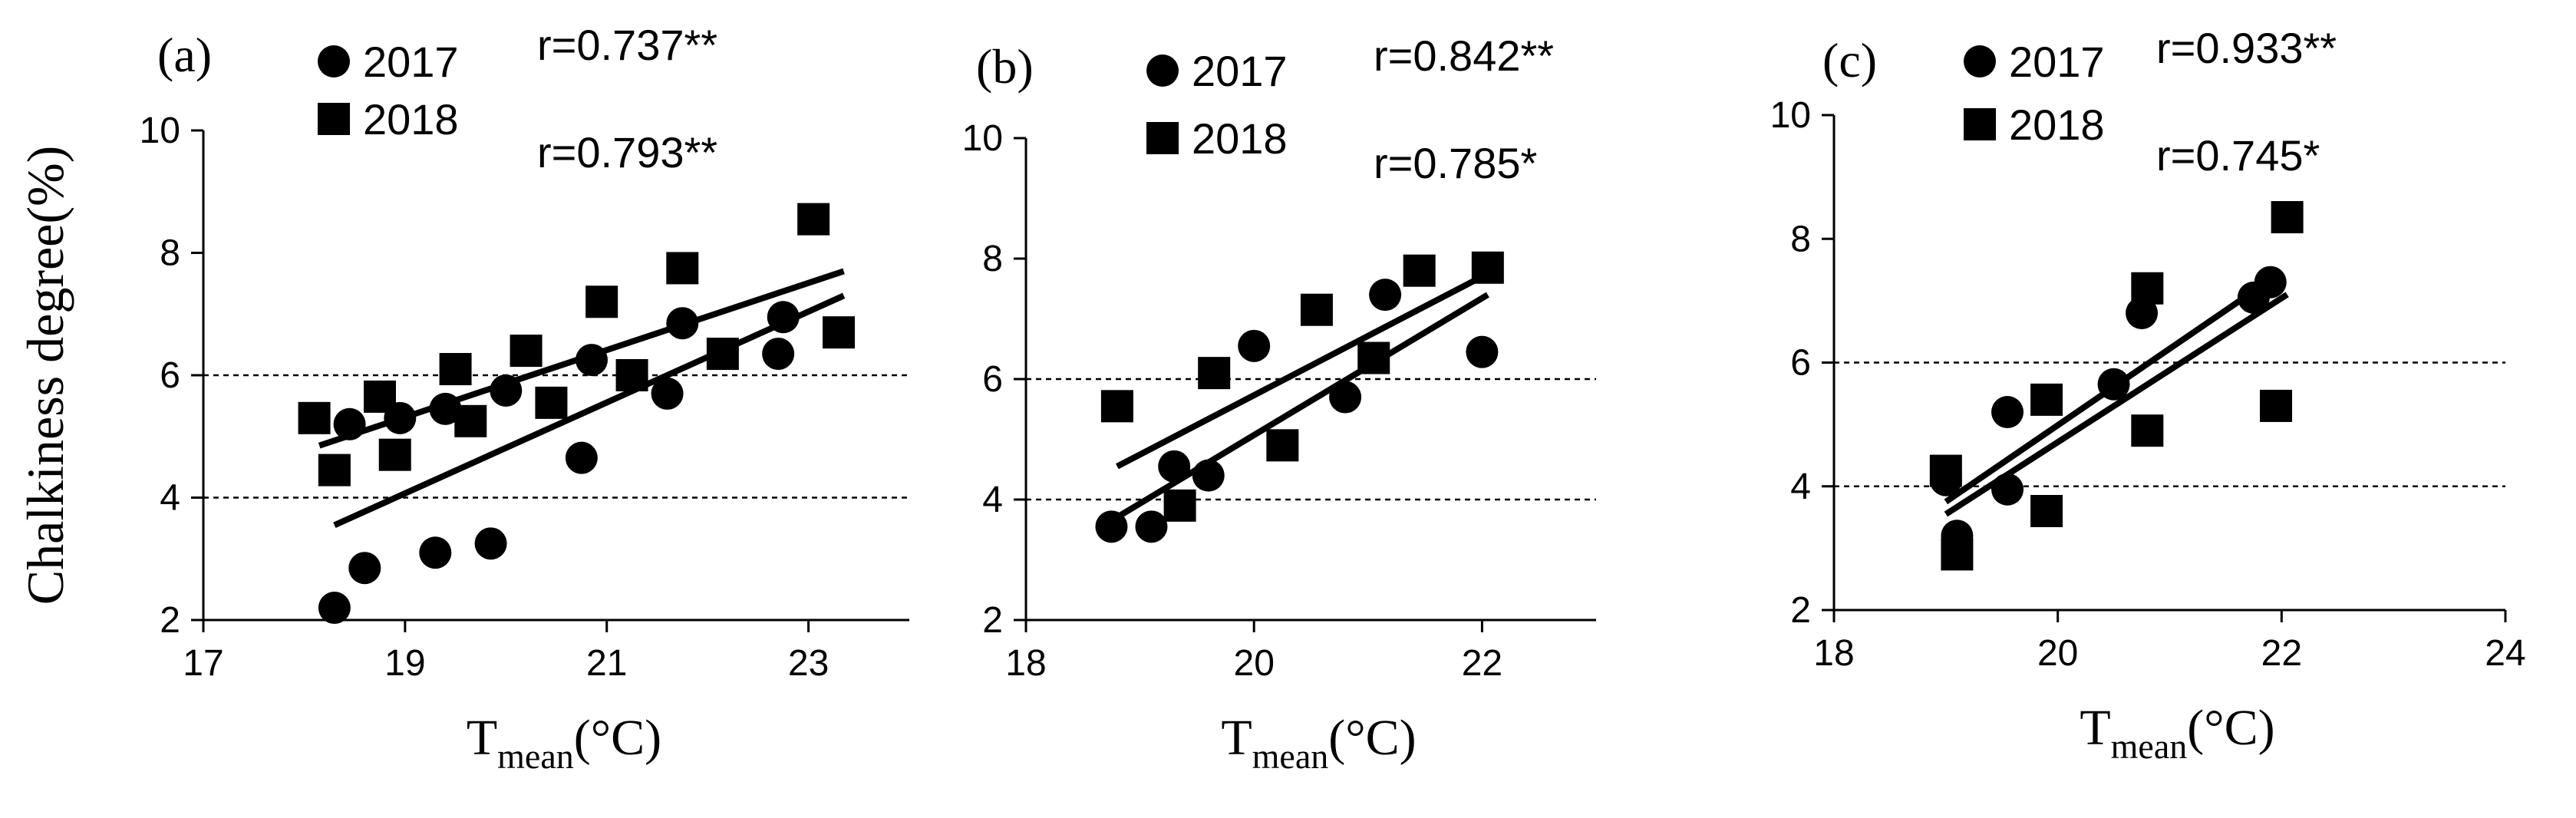 The image size is (2576, 818). Describe the element at coordinates (1834, 654) in the screenshot. I see `x-tick-label: 18` at that location.